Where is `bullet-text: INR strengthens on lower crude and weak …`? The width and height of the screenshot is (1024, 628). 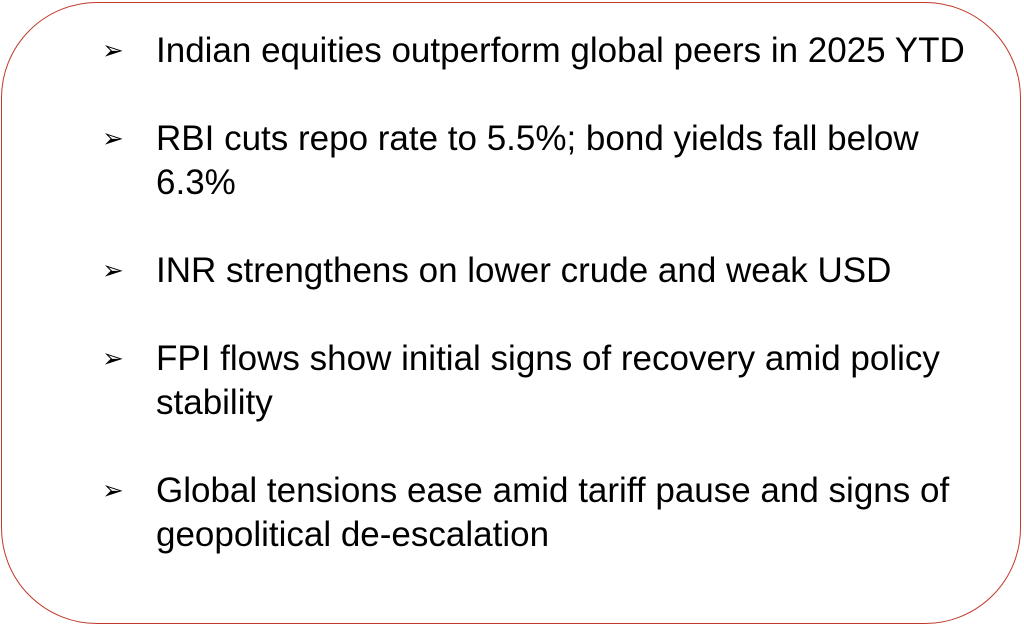
bullet-text: INR strengthens on lower crude and weak … is located at coordinates (524, 270).